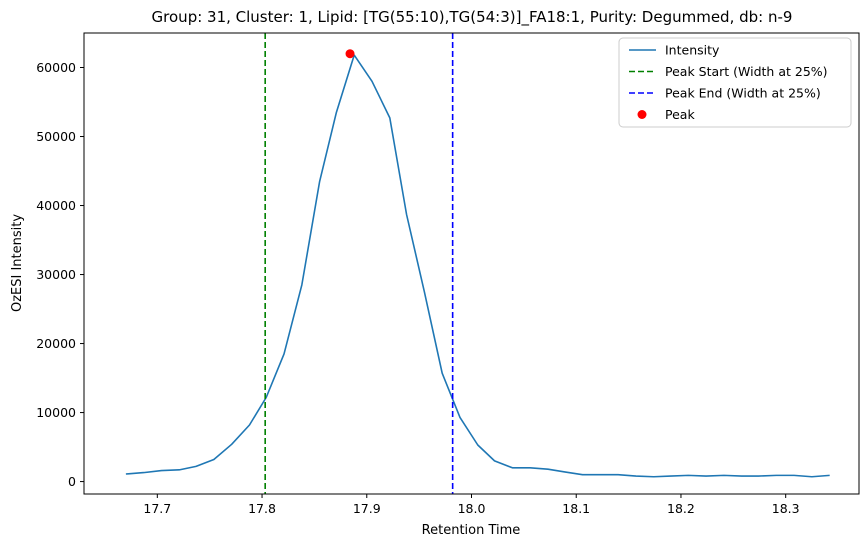  Describe the element at coordinates (367, 508) in the screenshot. I see `x-tick-label: 17.9` at that location.